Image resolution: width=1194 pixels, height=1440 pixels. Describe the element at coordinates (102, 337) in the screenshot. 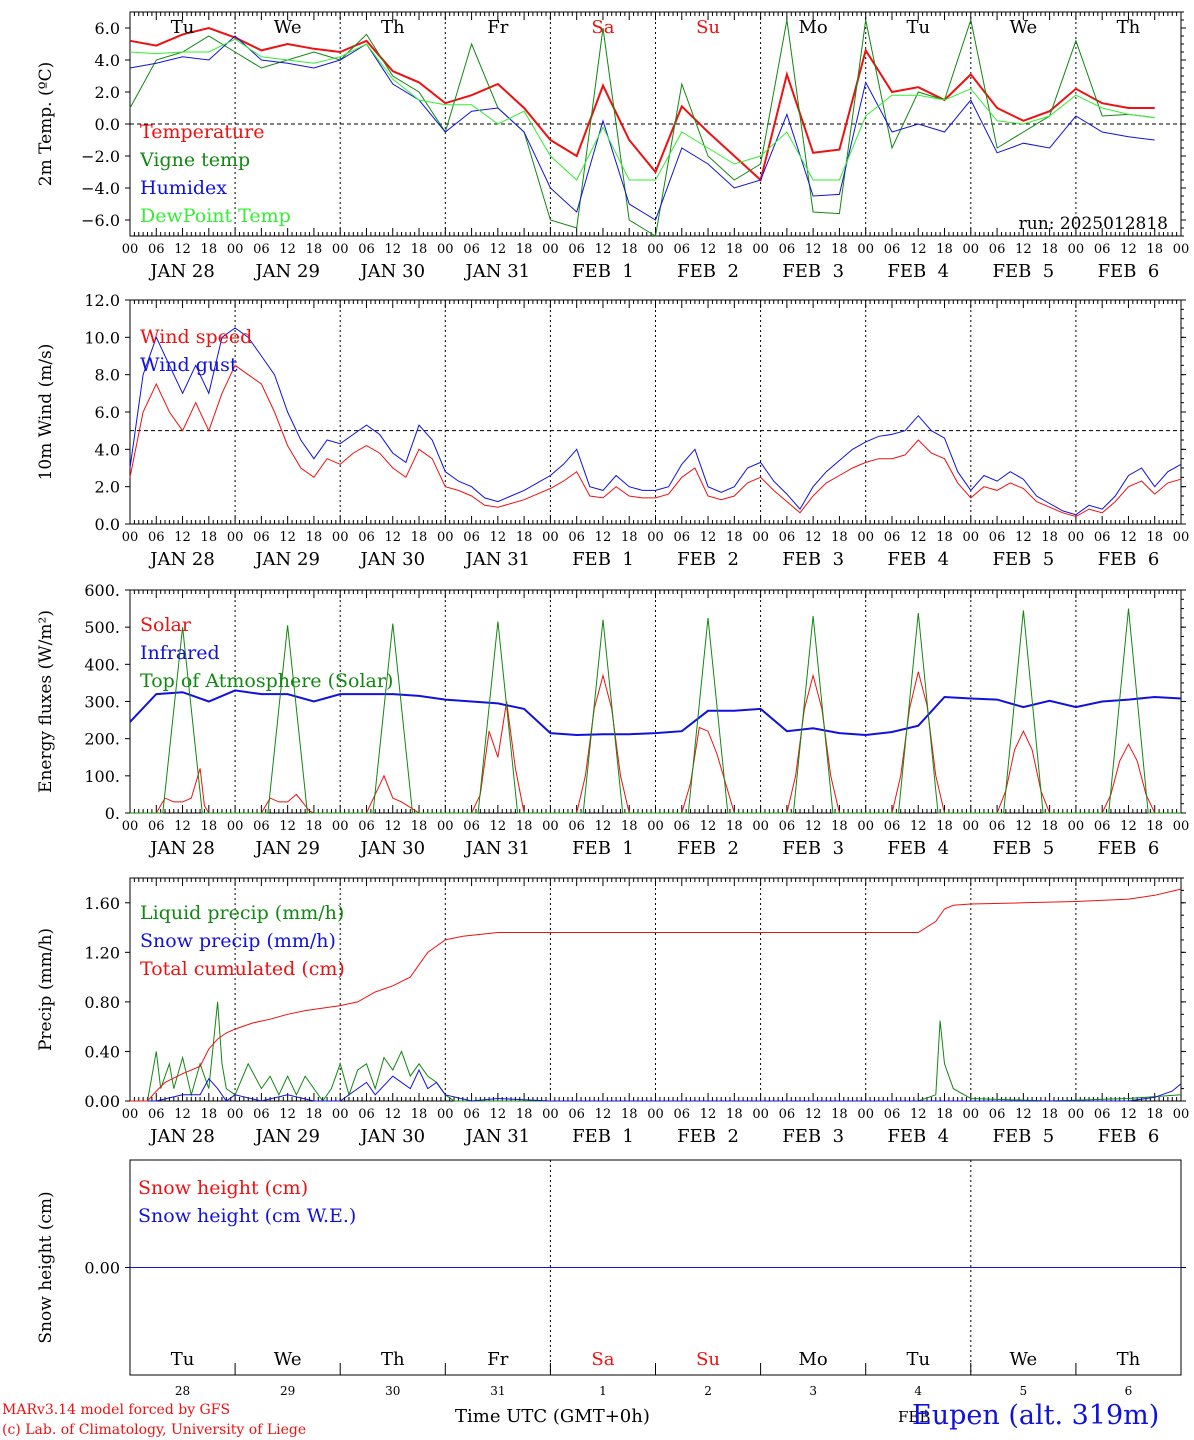

I see `y-tick-label: 10.0` at that location.